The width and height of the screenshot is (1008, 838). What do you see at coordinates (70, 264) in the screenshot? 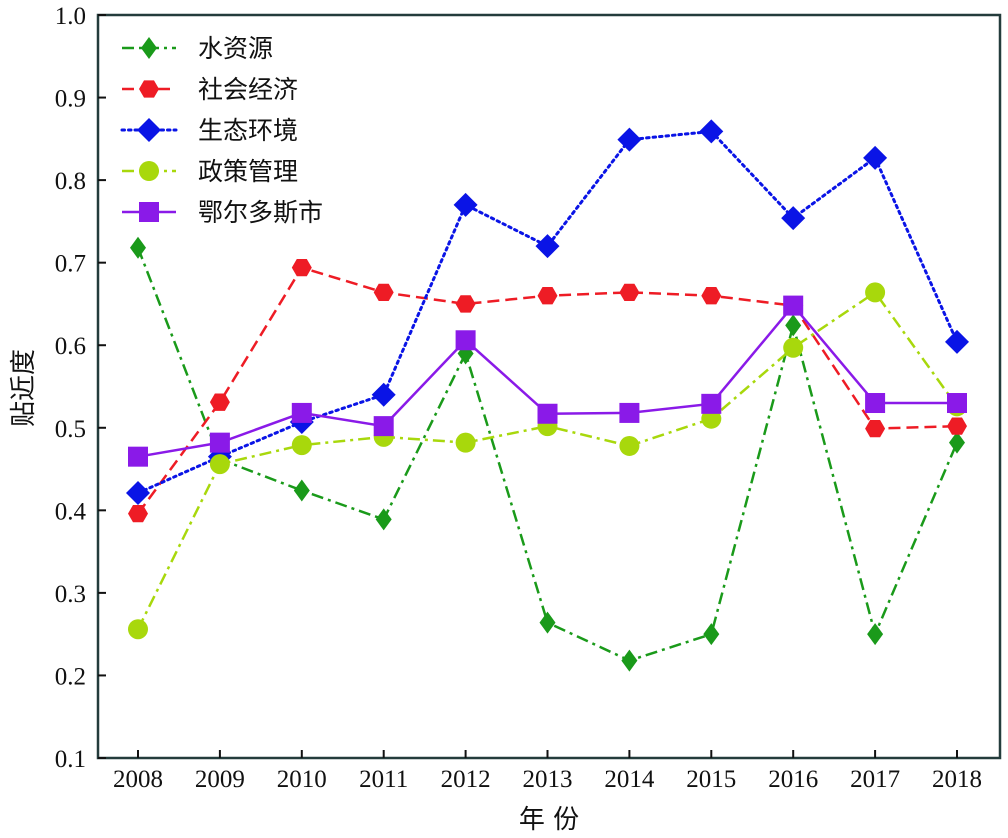
I see `y-tick-label: 0.7` at bounding box center [70, 264].